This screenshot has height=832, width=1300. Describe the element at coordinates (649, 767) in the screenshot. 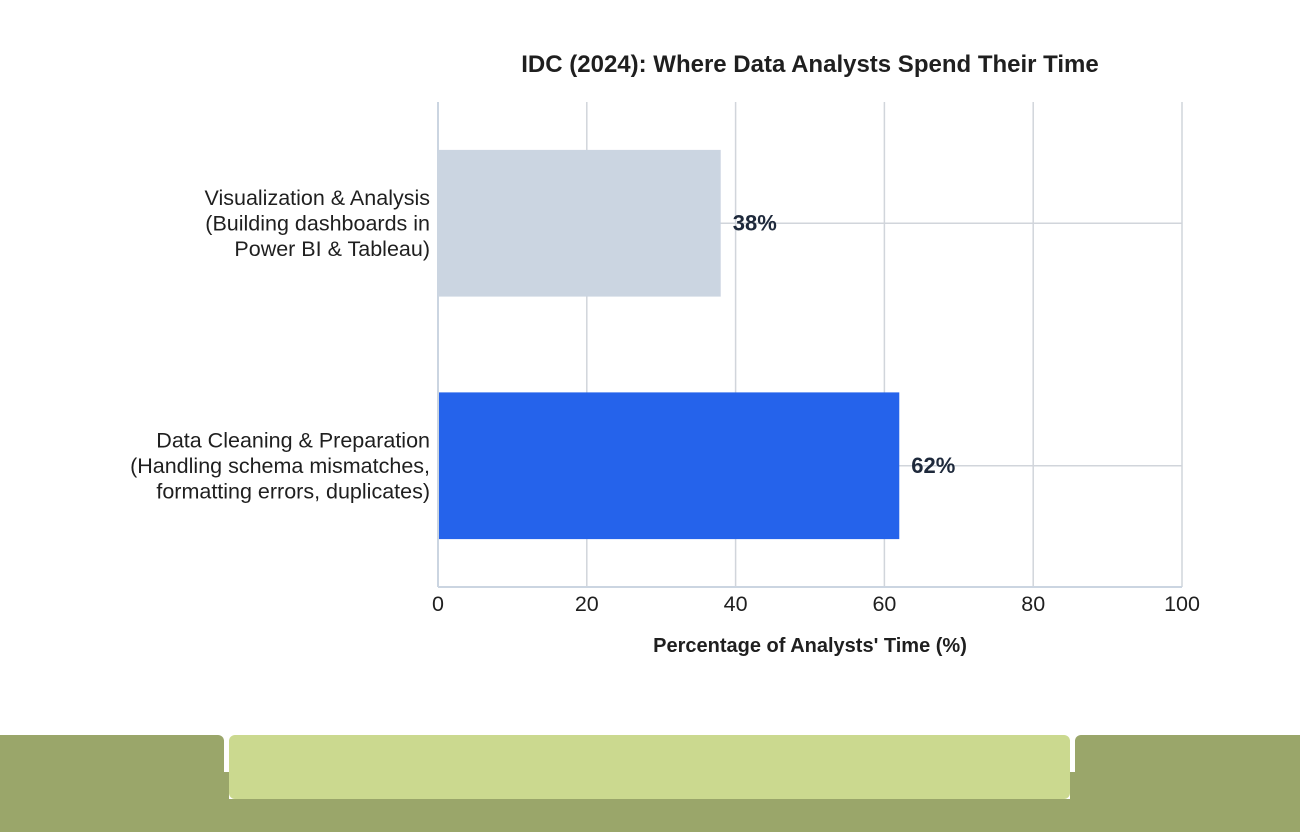

I see `footer-center-panel` at that location.